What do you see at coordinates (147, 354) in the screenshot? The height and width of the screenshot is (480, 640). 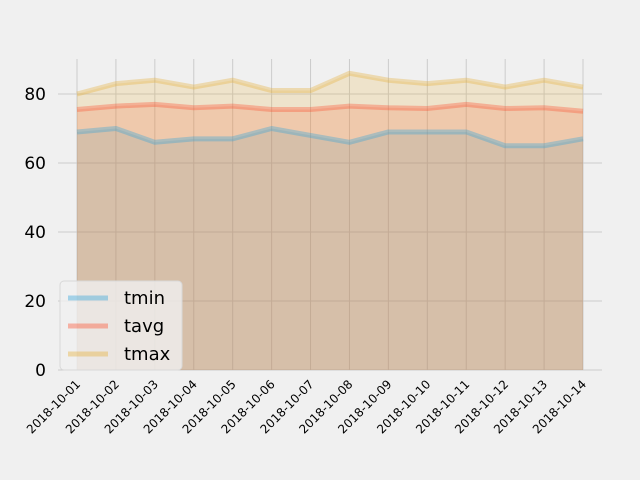 I see `legend-label-tmax: tmax` at bounding box center [147, 354].